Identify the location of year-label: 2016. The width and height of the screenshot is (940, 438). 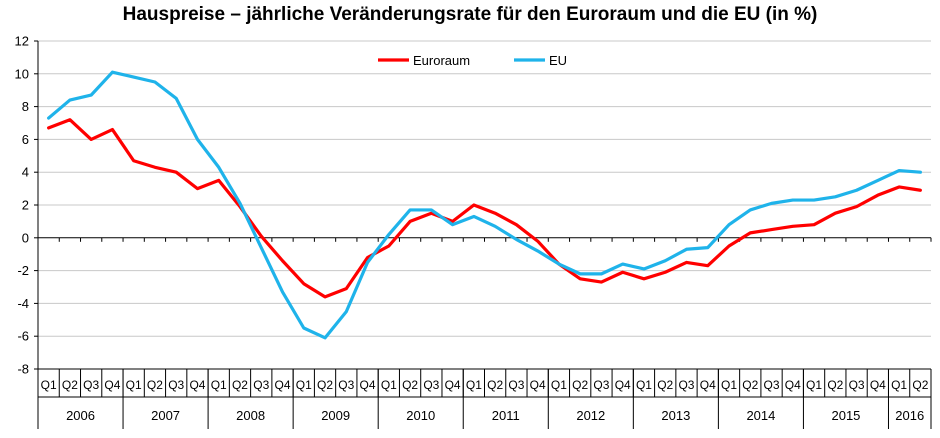
(909, 415).